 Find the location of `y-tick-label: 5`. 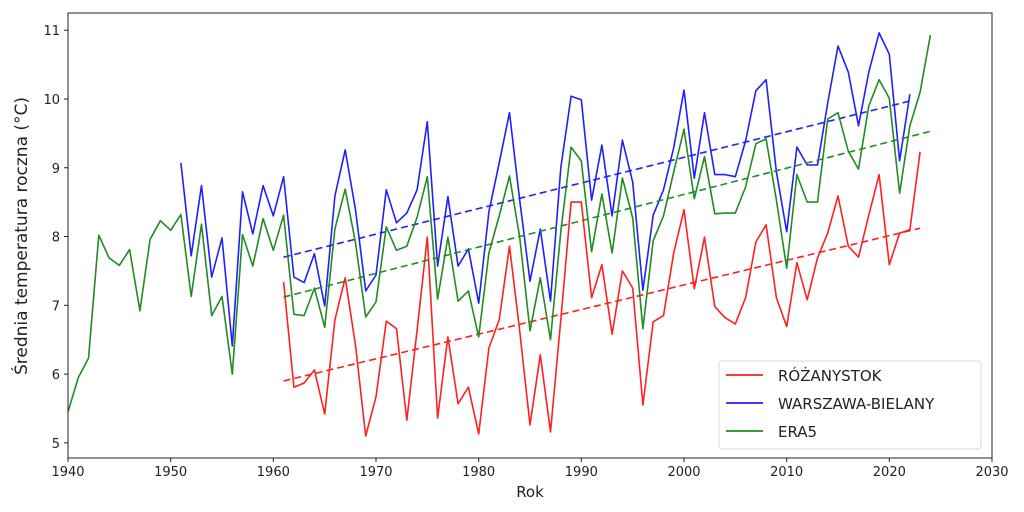

y-tick-label: 5 is located at coordinates (56, 444).